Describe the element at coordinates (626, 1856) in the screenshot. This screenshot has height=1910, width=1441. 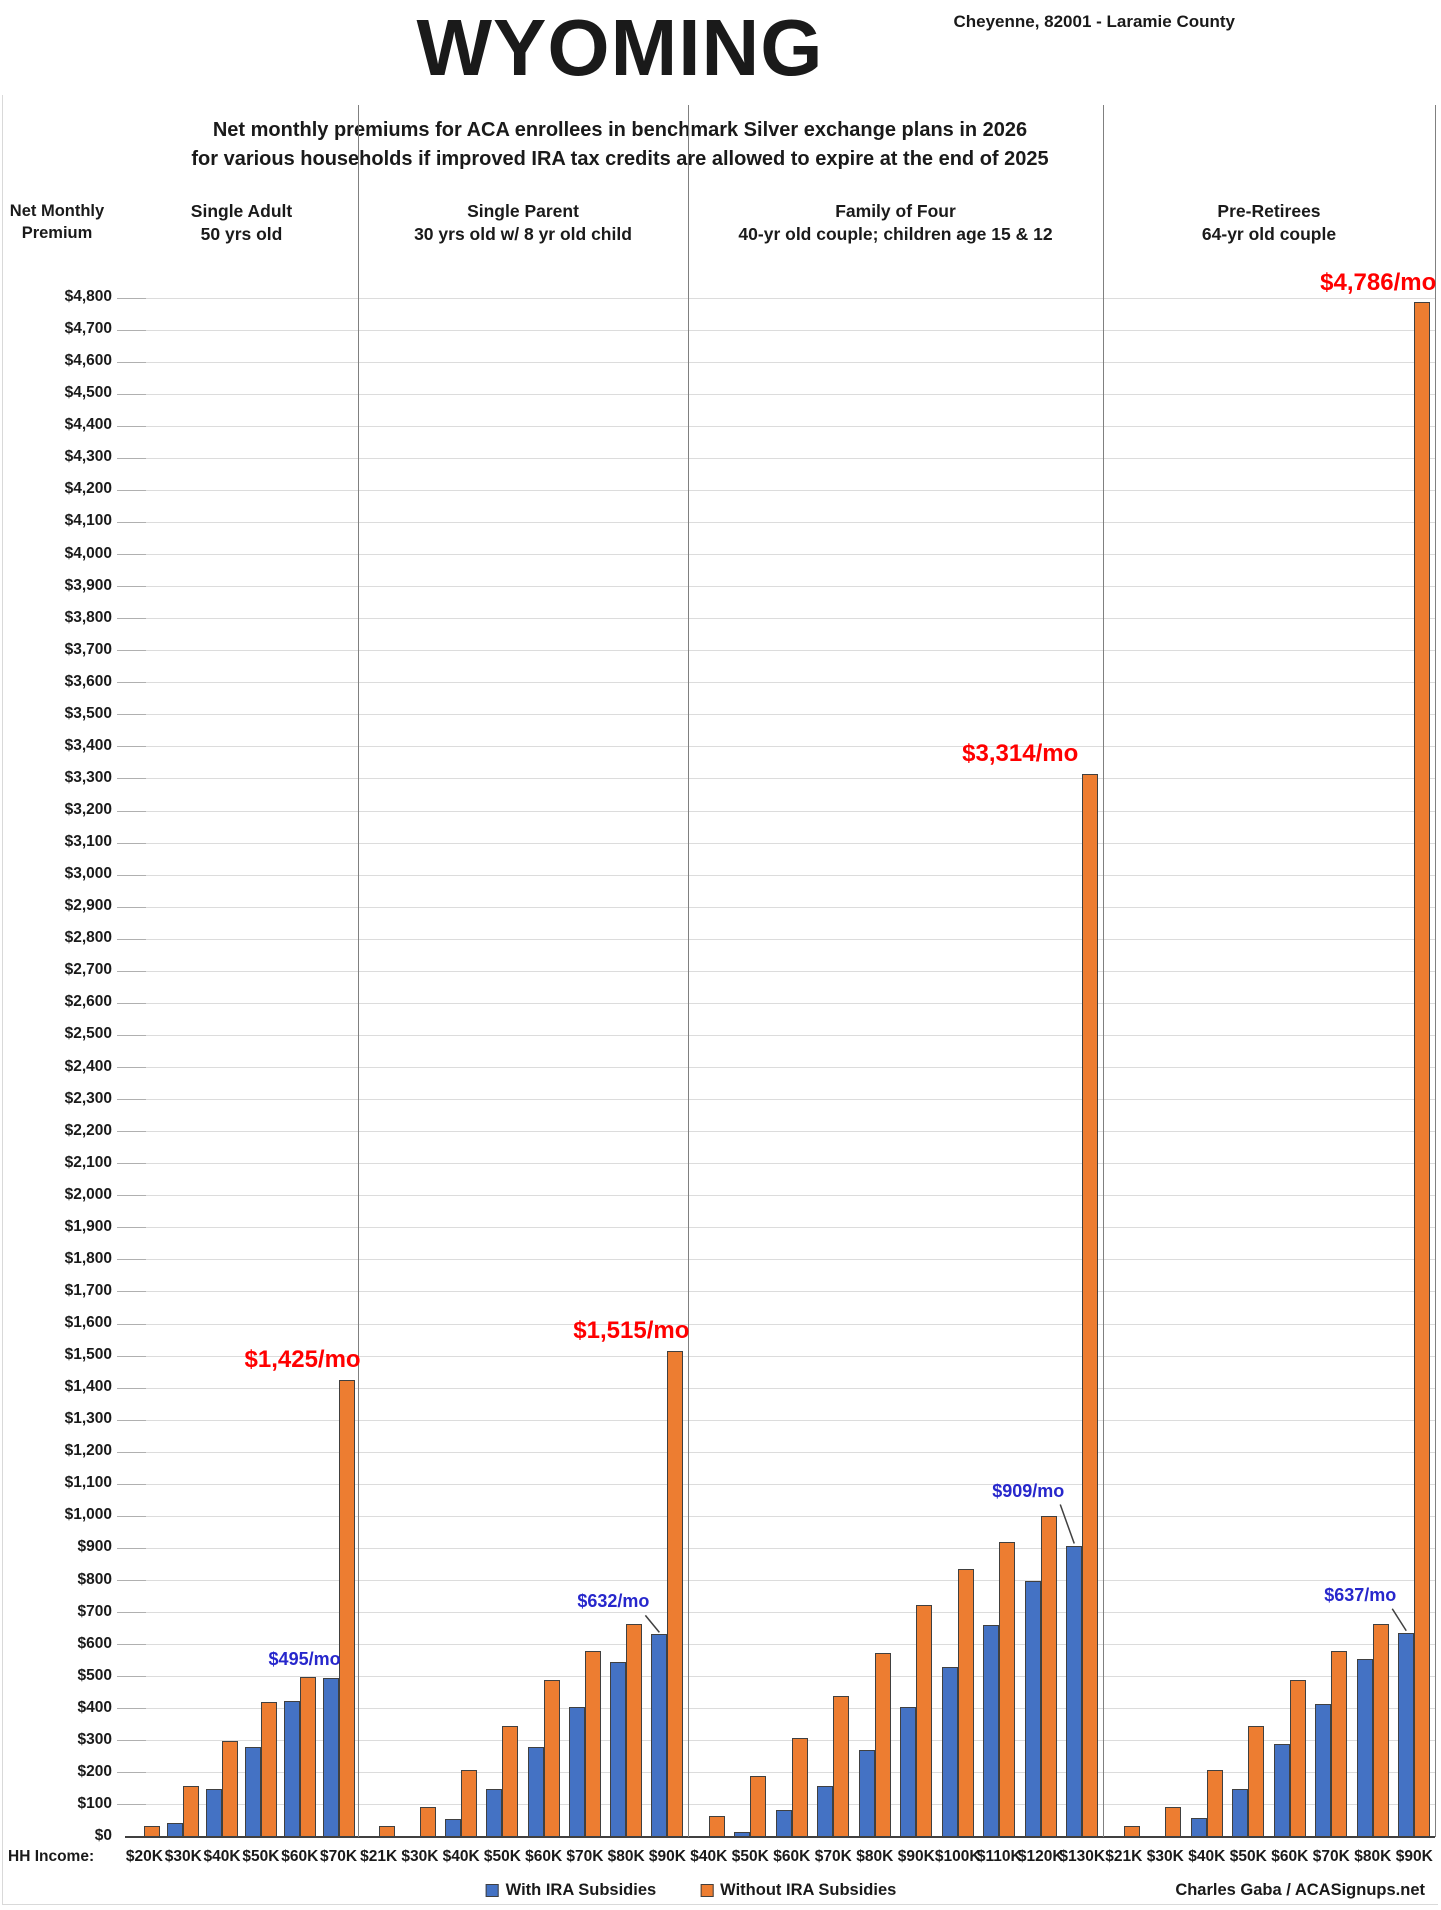
I see `x-axis-tick-label: $80K` at that location.